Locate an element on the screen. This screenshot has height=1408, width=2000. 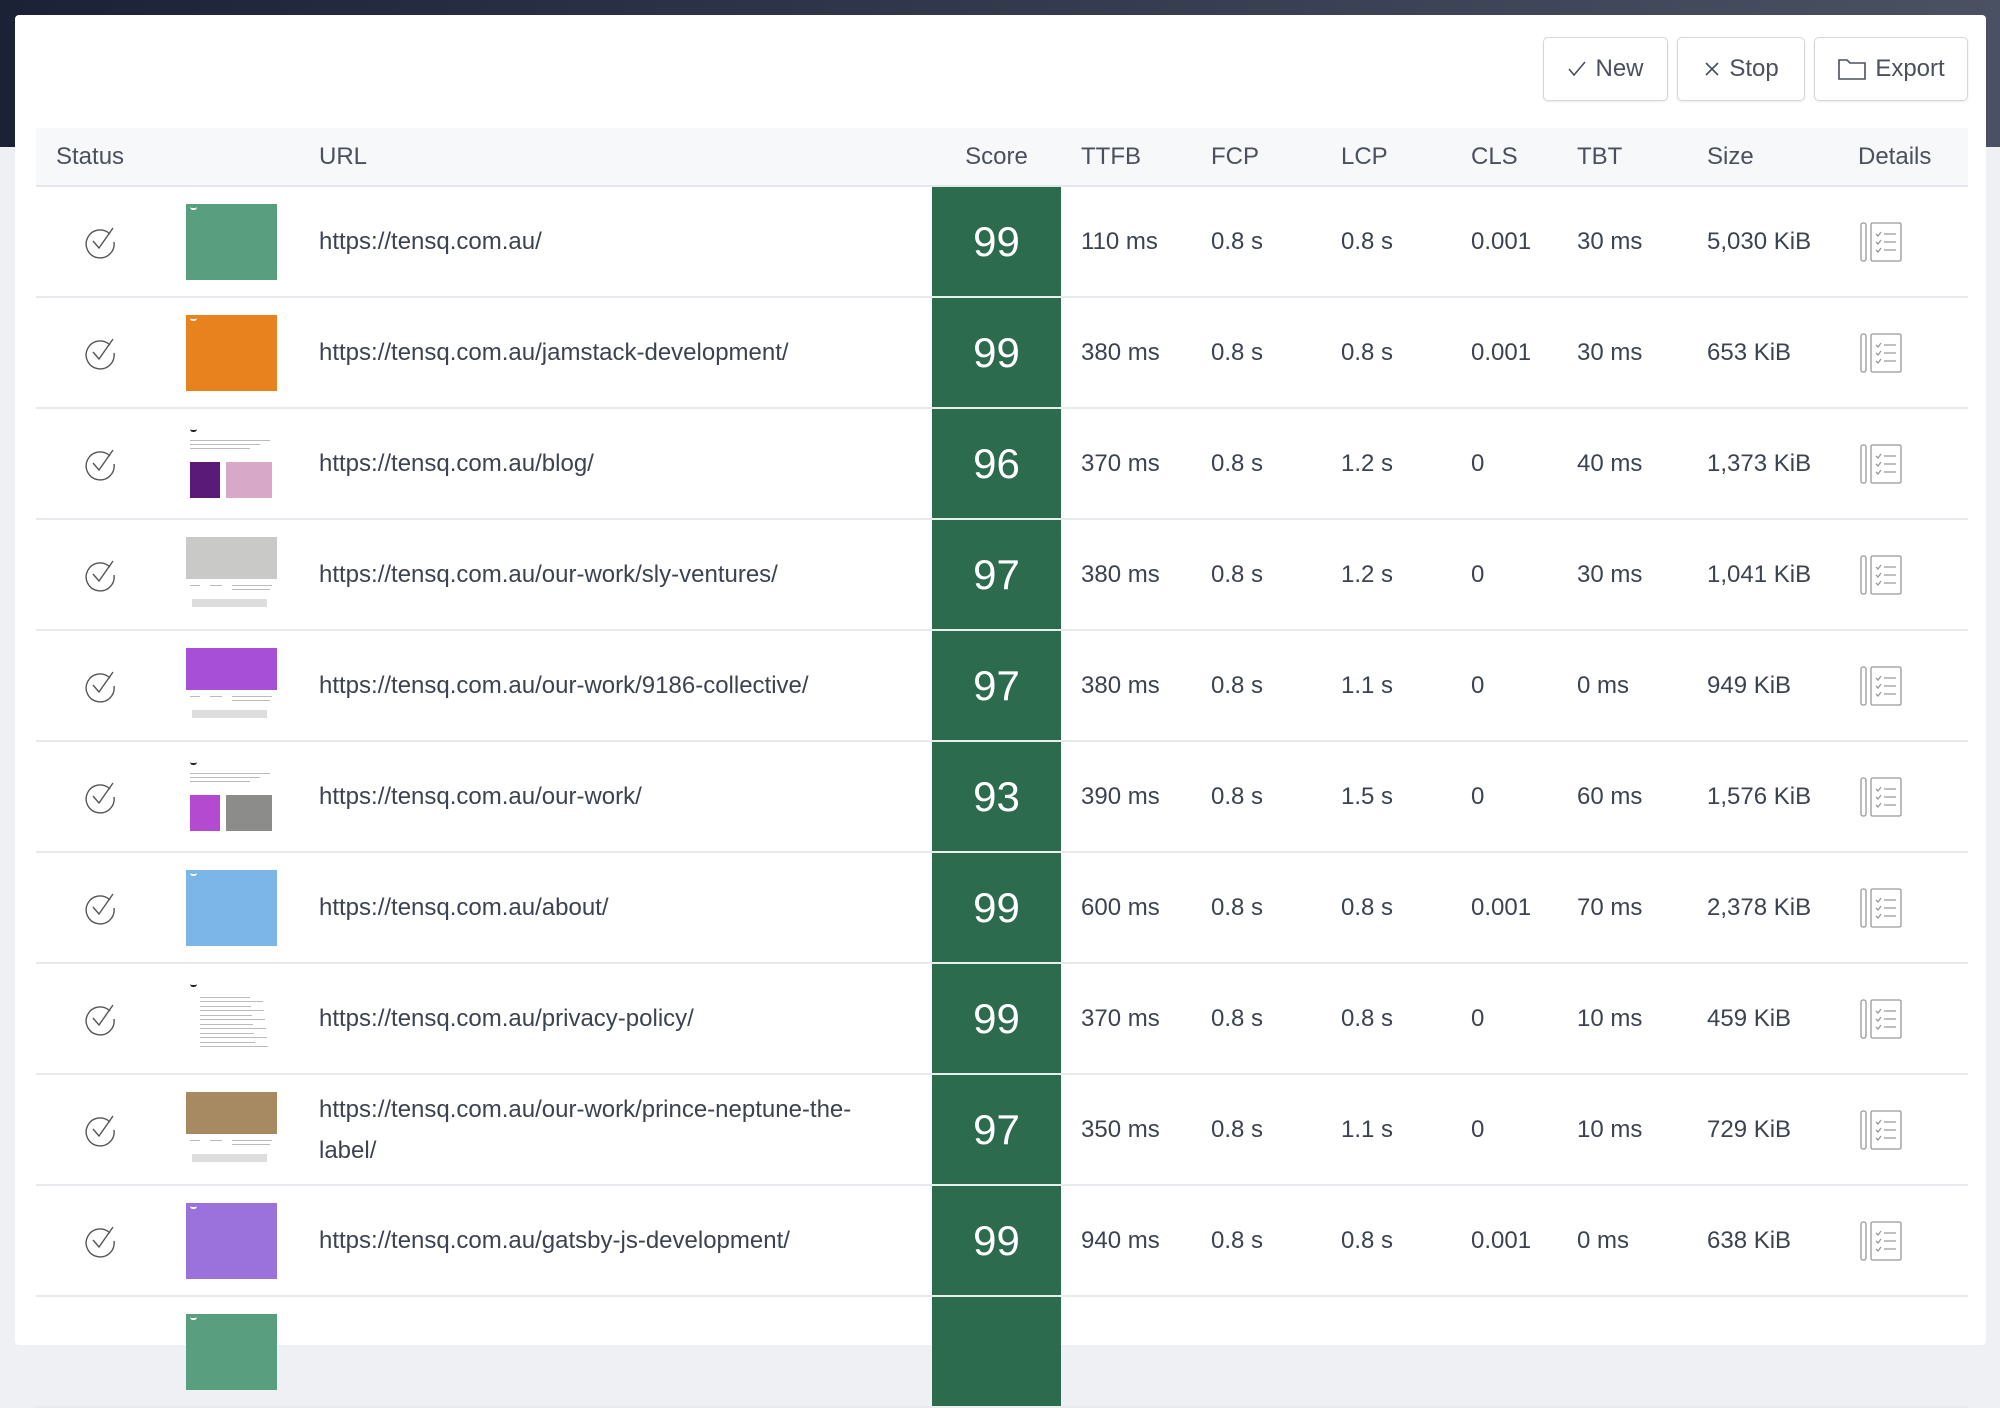
col-score: Score is located at coordinates (996, 157).